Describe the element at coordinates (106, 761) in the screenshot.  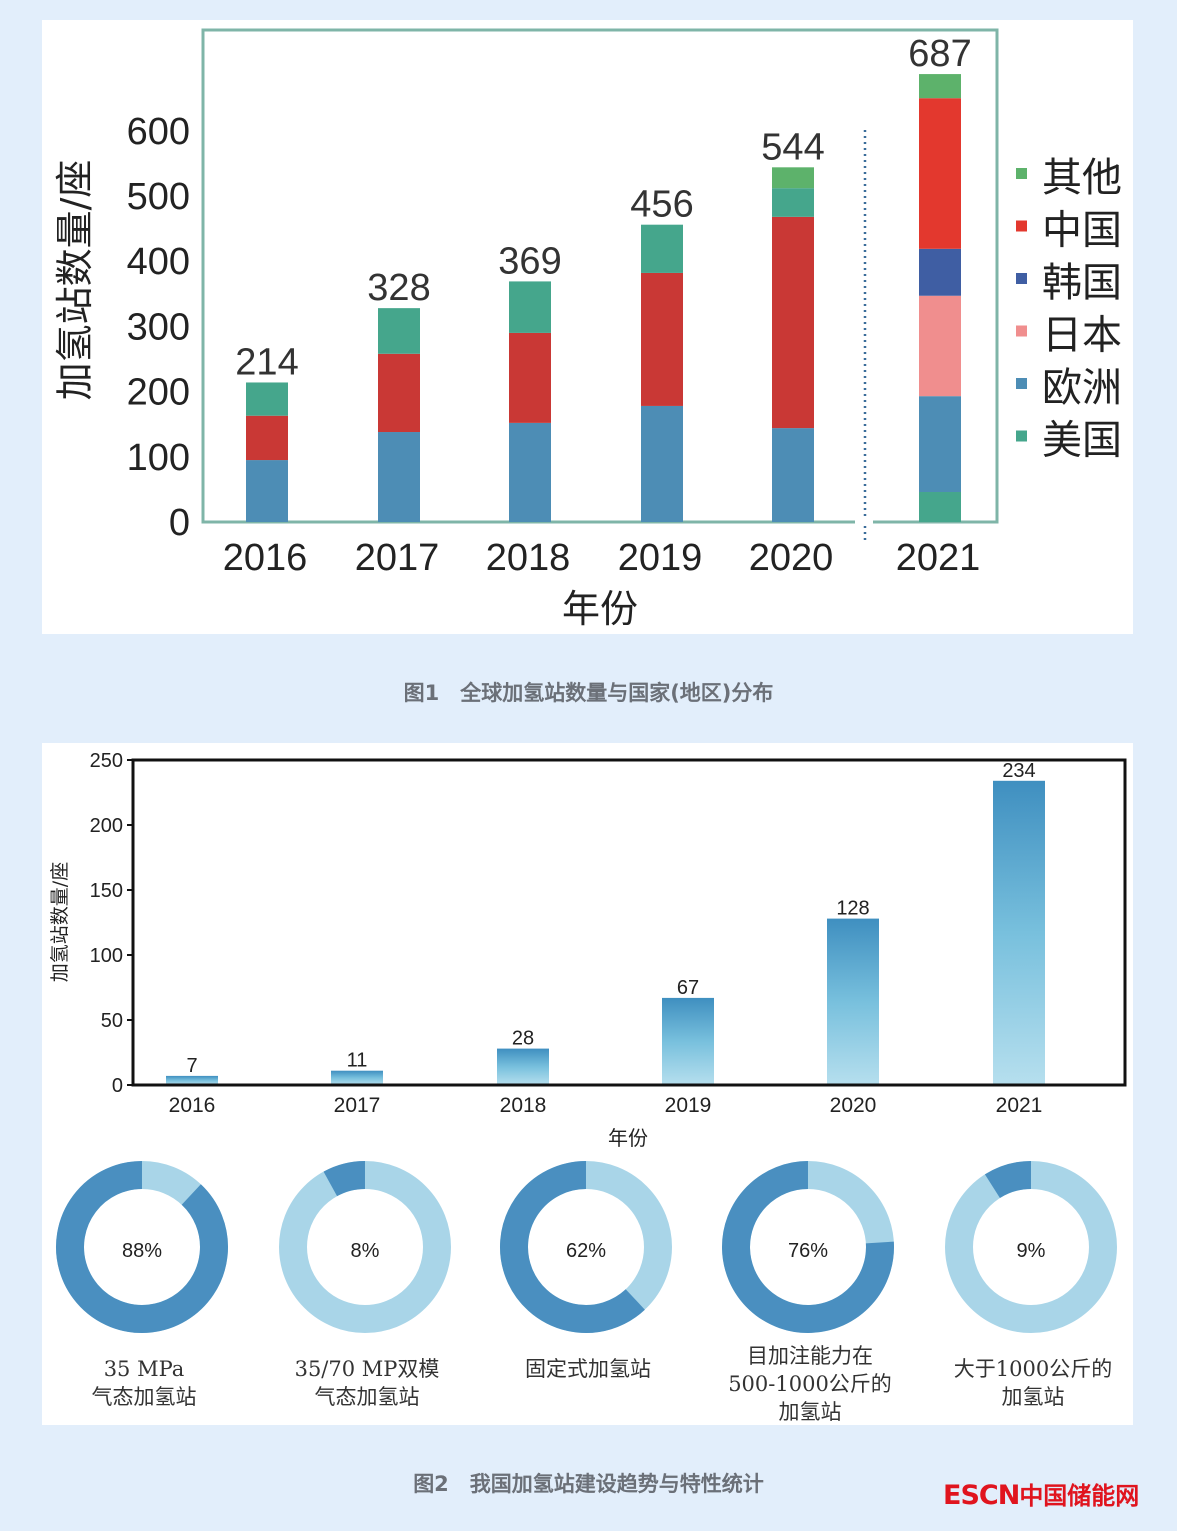
I see `y-tick-label: 250` at that location.